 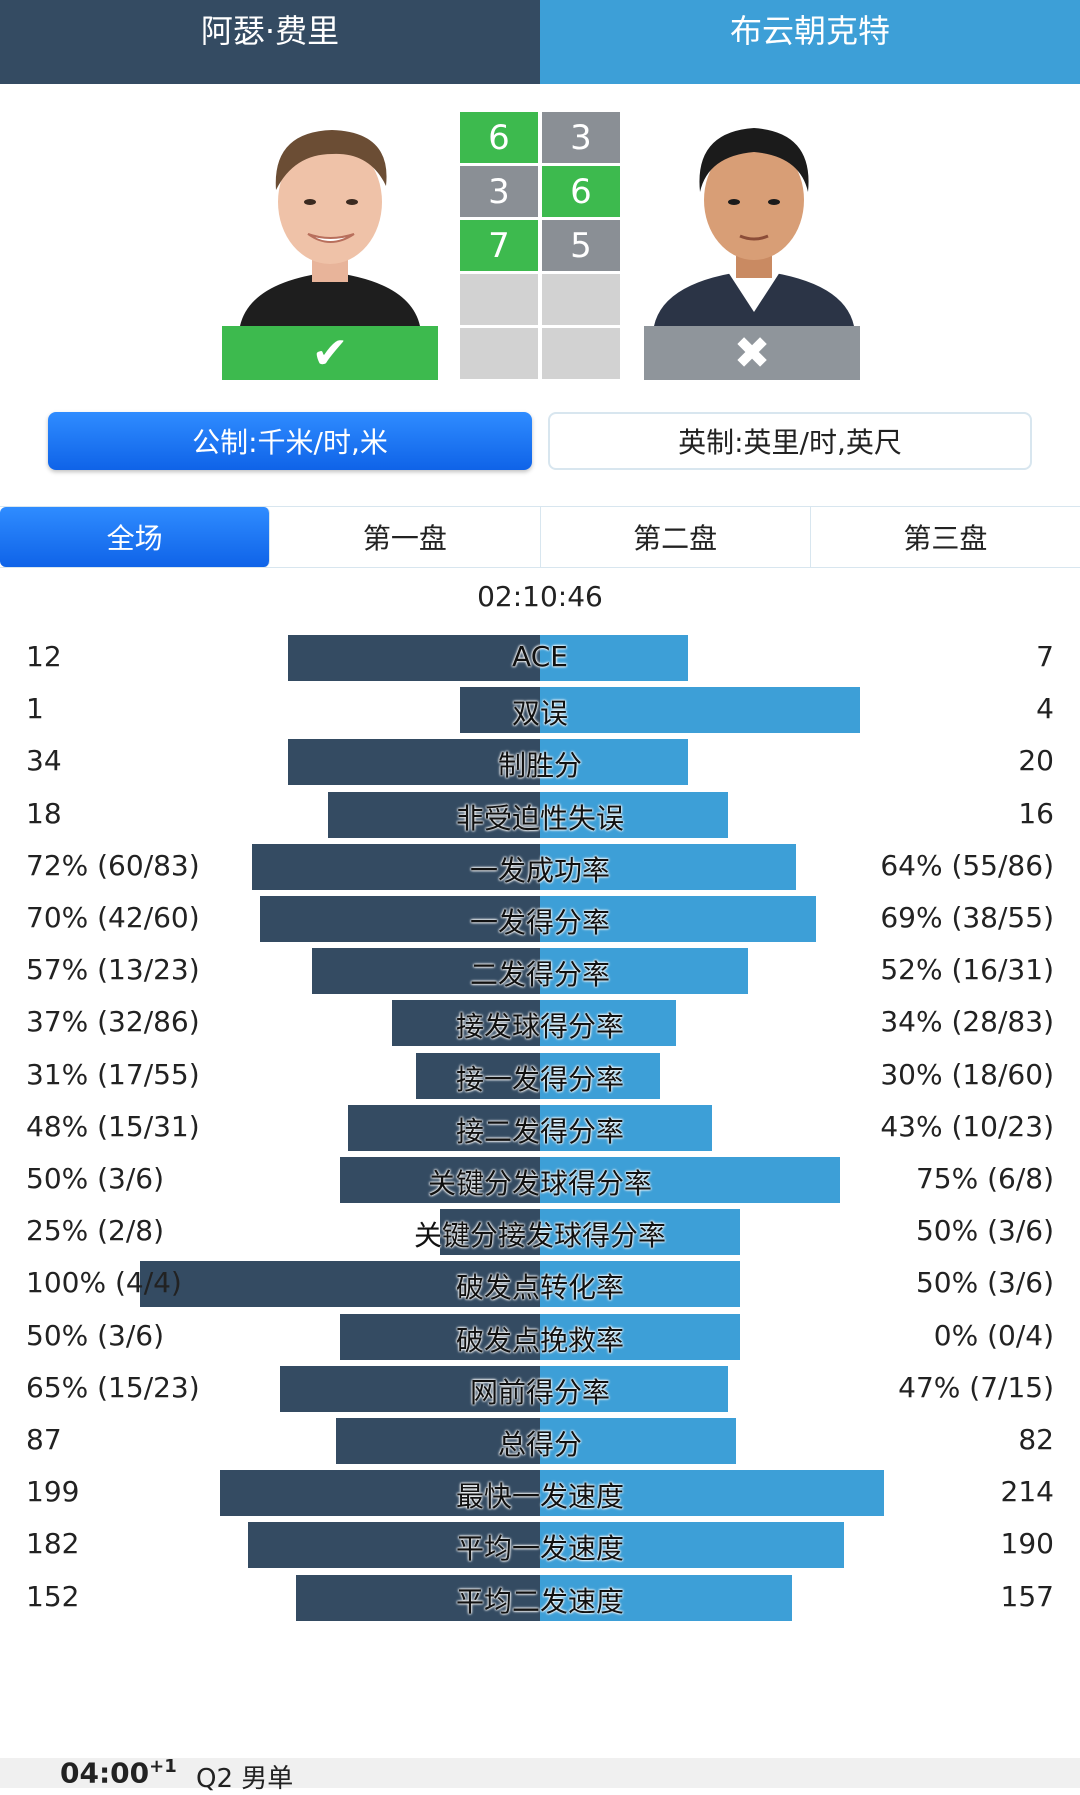 I want to click on stat-value-left: 65% (15/23), so click(x=113, y=1387).